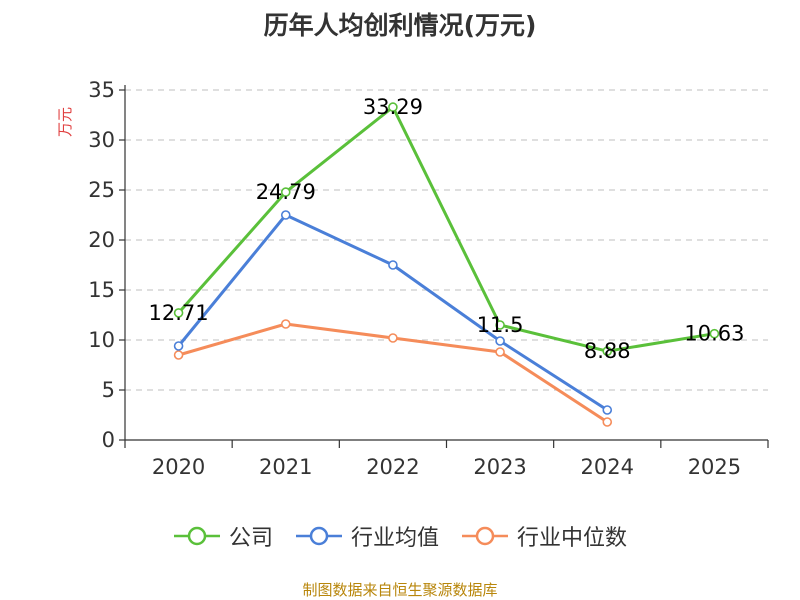 This screenshot has height=600, width=800. Describe the element at coordinates (394, 538) in the screenshot. I see `legend-label: 行业均值` at that location.